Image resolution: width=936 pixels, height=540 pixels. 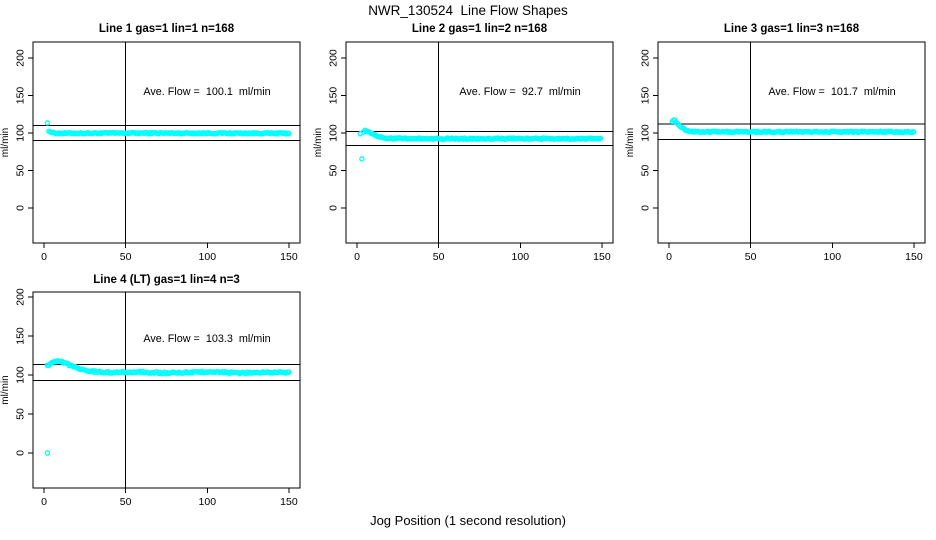 I want to click on subplot-3: 0 50 100 150 0 50 100 150 200 ml/min, so click(x=775, y=152).